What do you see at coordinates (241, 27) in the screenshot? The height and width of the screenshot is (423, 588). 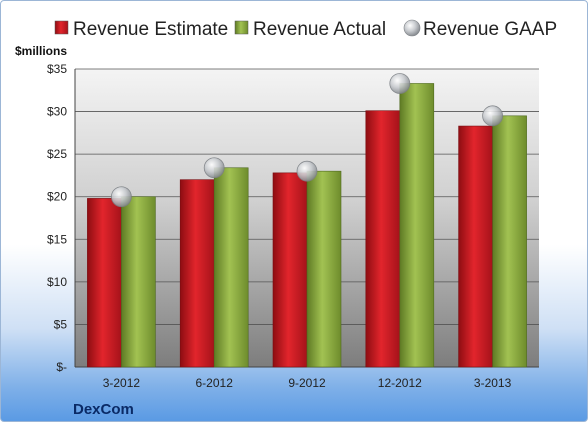 I see `legend-swatch-revenue-actual` at bounding box center [241, 27].